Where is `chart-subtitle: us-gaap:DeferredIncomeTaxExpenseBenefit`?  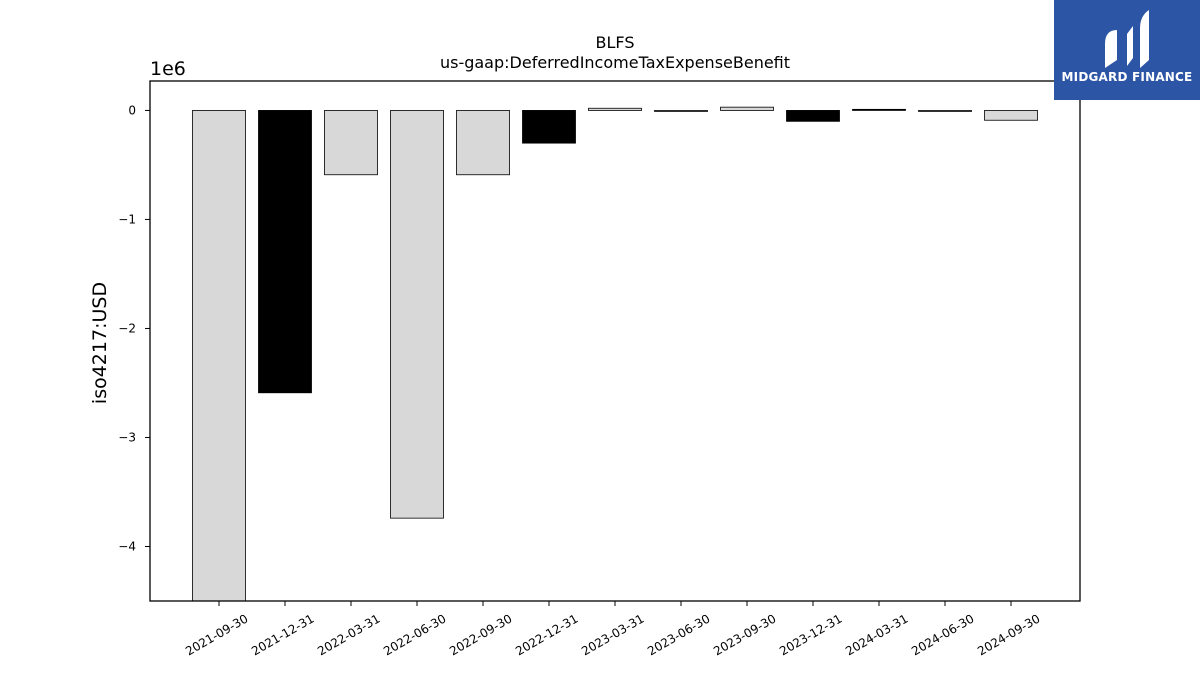 chart-subtitle: us-gaap:DeferredIncomeTaxExpenseBenefit is located at coordinates (615, 62).